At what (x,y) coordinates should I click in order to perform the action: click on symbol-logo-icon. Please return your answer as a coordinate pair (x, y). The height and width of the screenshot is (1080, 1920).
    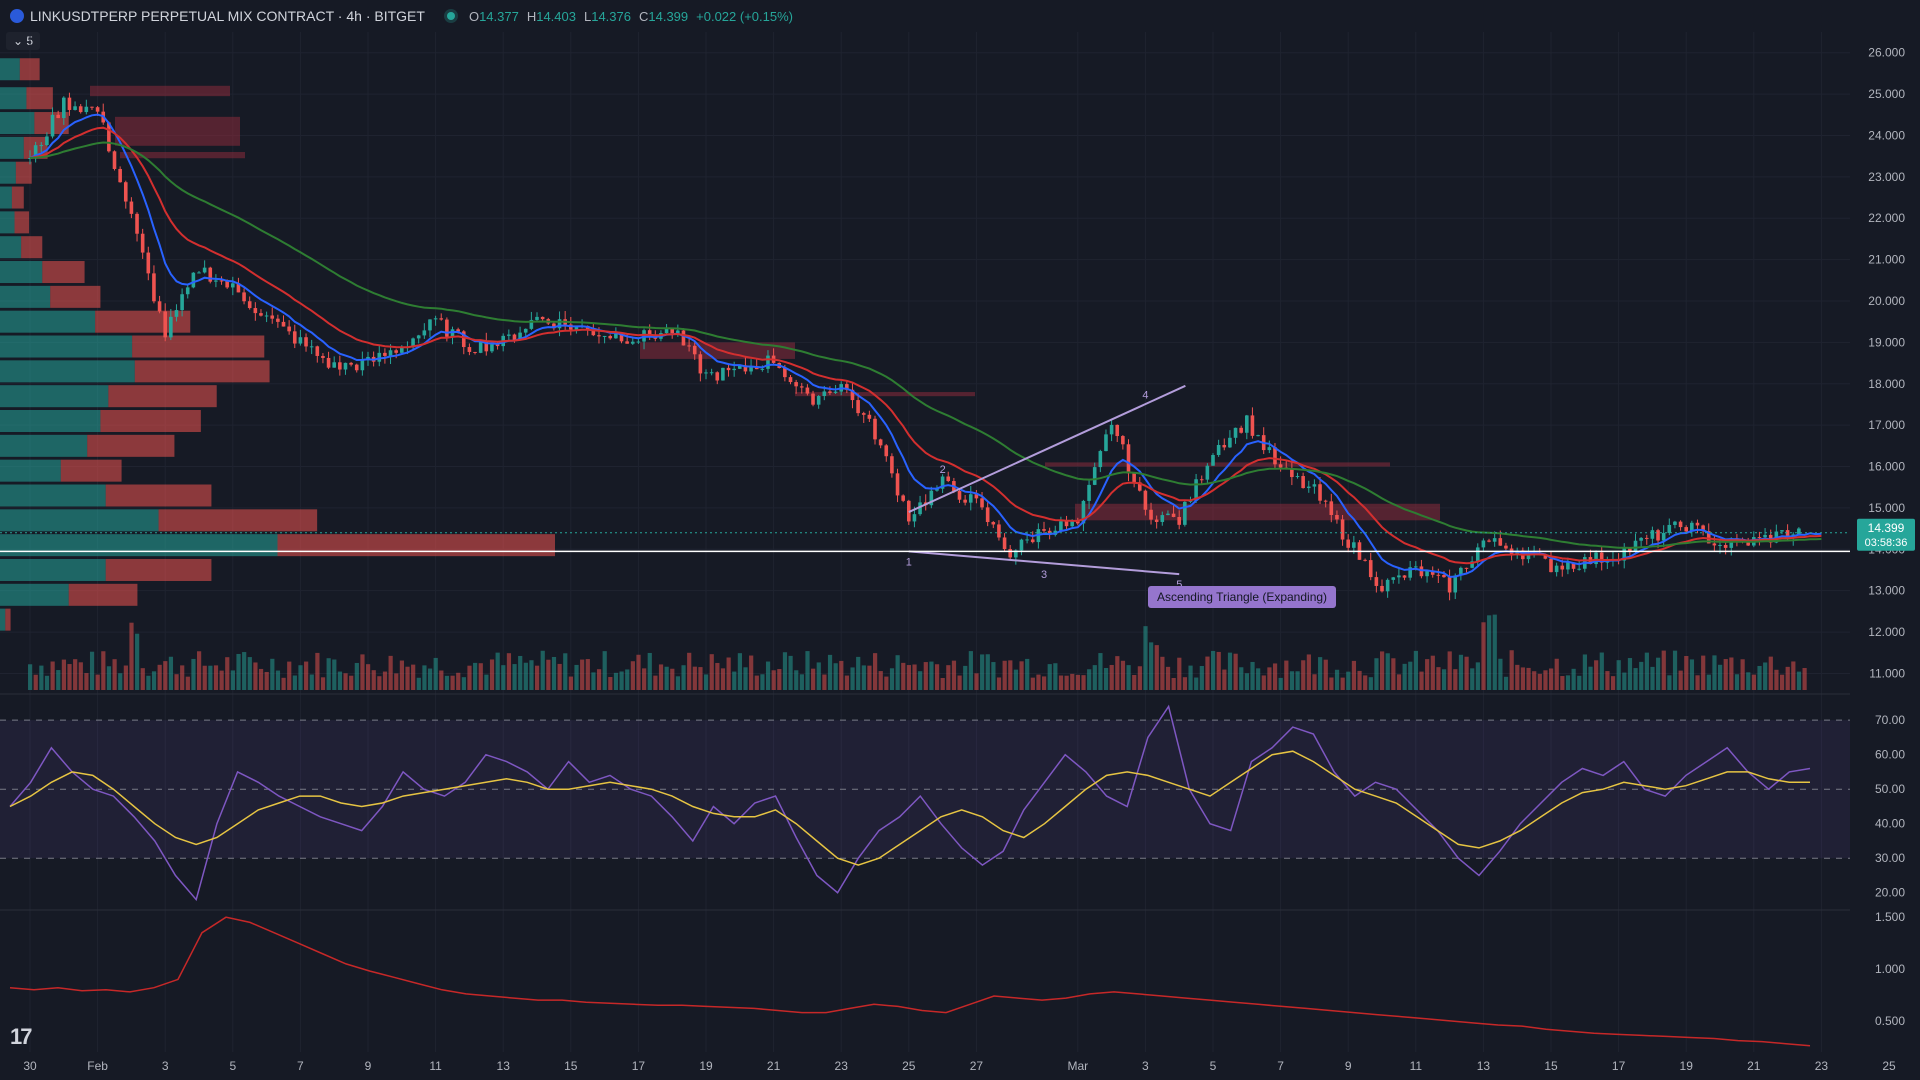
    Looking at the image, I should click on (17, 16).